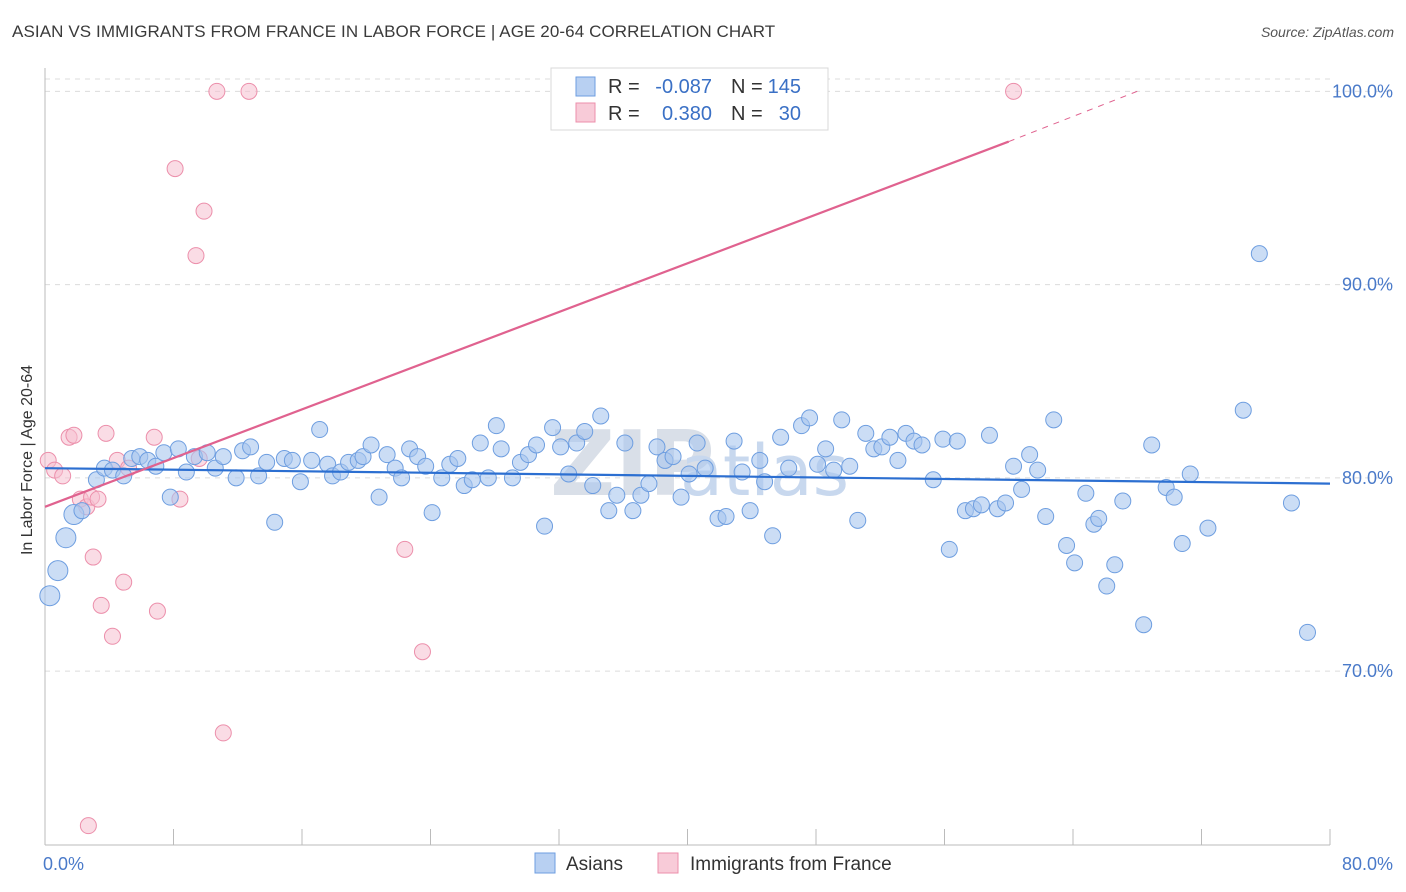 This screenshot has width=1406, height=892. What do you see at coordinates (27, 460) in the screenshot?
I see `y-axis-label: In Labor Force | Age 20-64` at bounding box center [27, 460].